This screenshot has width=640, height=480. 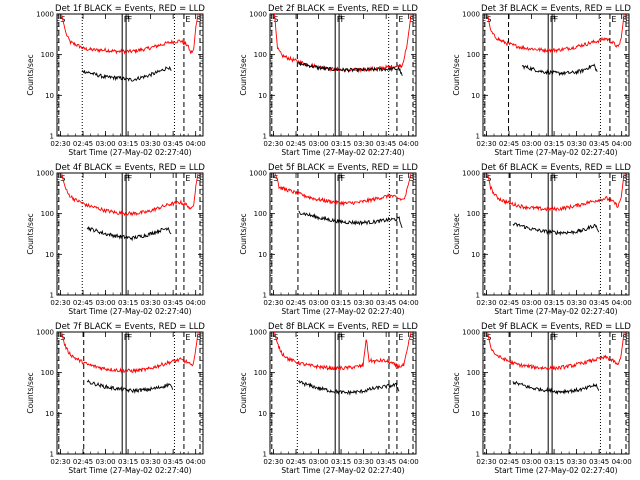 I want to click on panel-title: Det 6f BLACK = Events, RED = LLD, so click(x=556, y=168).